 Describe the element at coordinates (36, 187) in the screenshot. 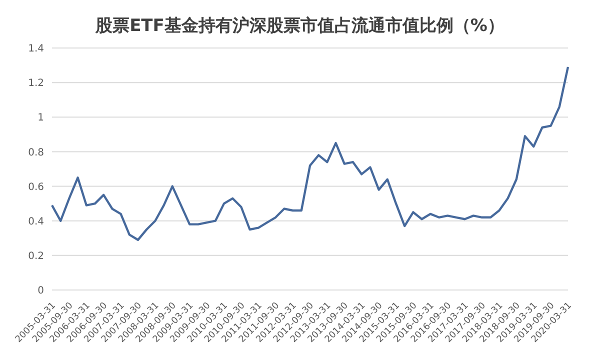

I see `y-tick-label: 0.6` at that location.